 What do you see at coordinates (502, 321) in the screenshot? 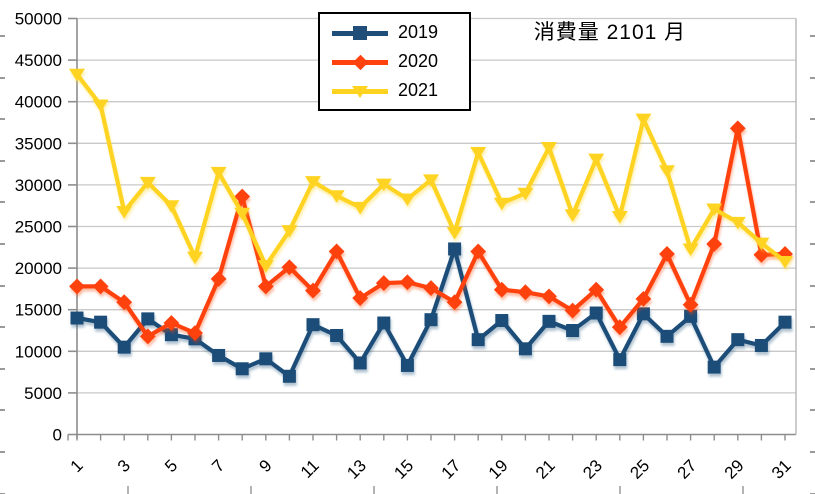
I see `data-point-2019-day19` at bounding box center [502, 321].